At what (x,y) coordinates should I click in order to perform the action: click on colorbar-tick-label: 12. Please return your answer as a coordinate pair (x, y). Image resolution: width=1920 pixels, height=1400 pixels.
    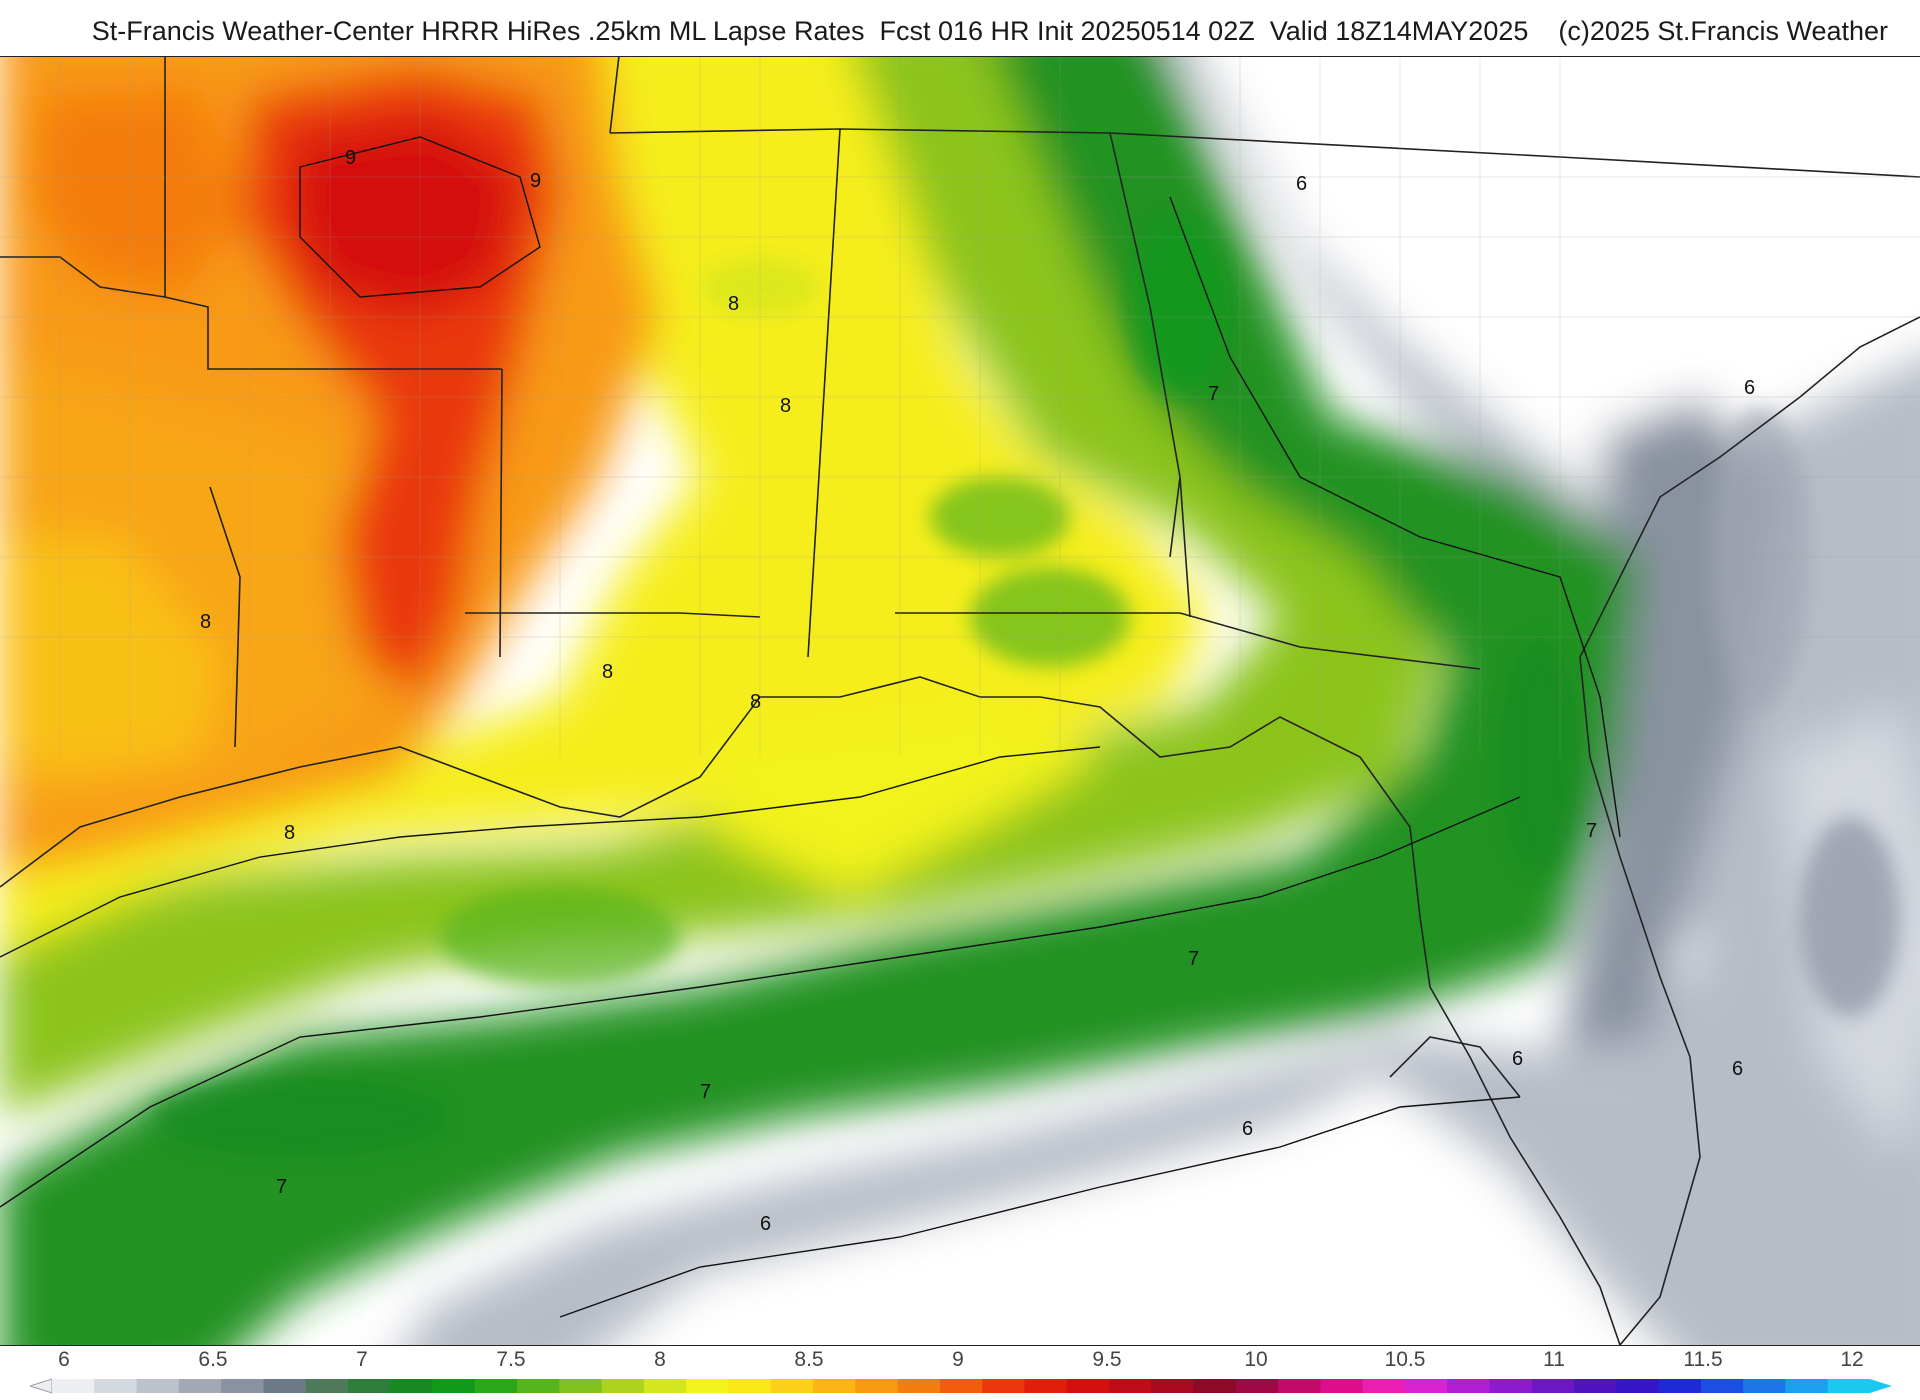
    Looking at the image, I should click on (1852, 1359).